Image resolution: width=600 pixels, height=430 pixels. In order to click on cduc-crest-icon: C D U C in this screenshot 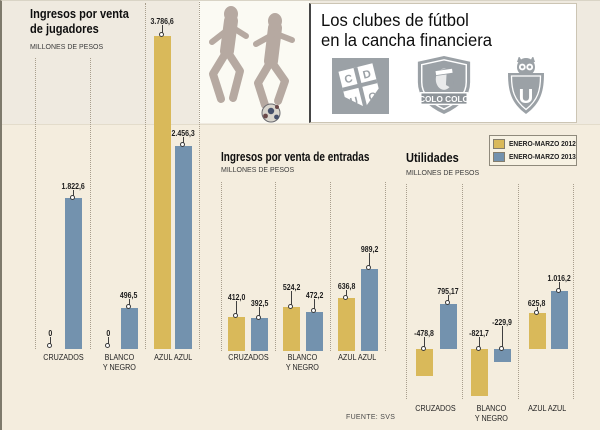, I will do `click(360, 86)`.